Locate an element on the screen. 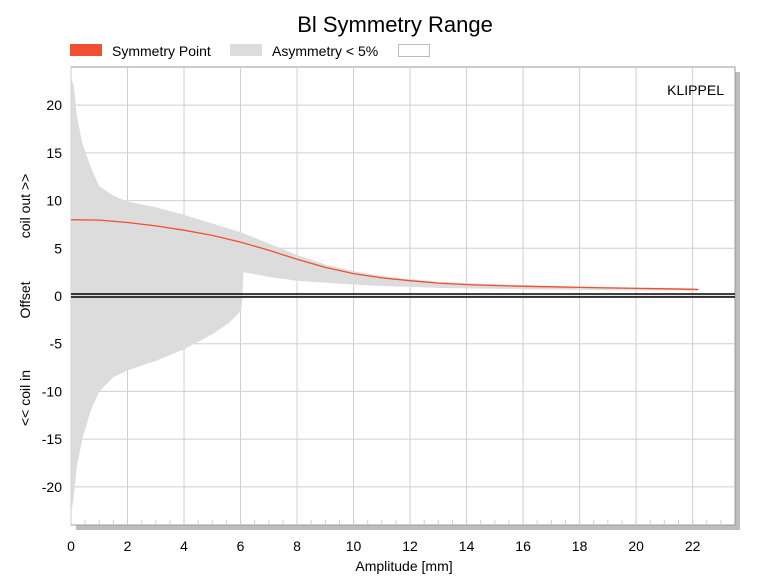 The image size is (765, 588). legend-swatch-asymmetry is located at coordinates (246, 50).